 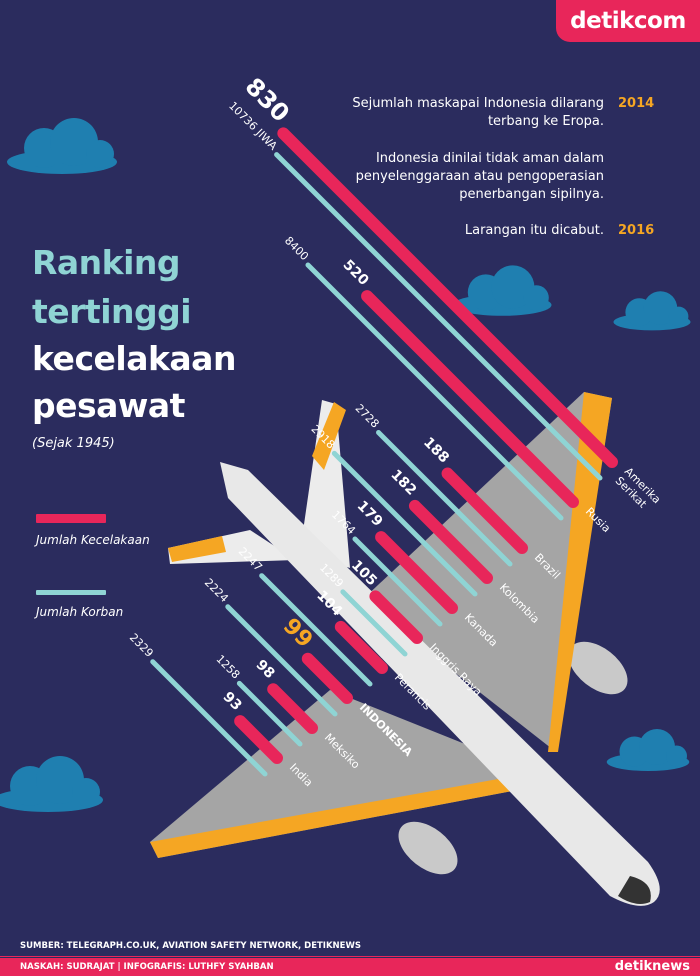 I want to click on tail-fin-left-tip, so click(x=197, y=549).